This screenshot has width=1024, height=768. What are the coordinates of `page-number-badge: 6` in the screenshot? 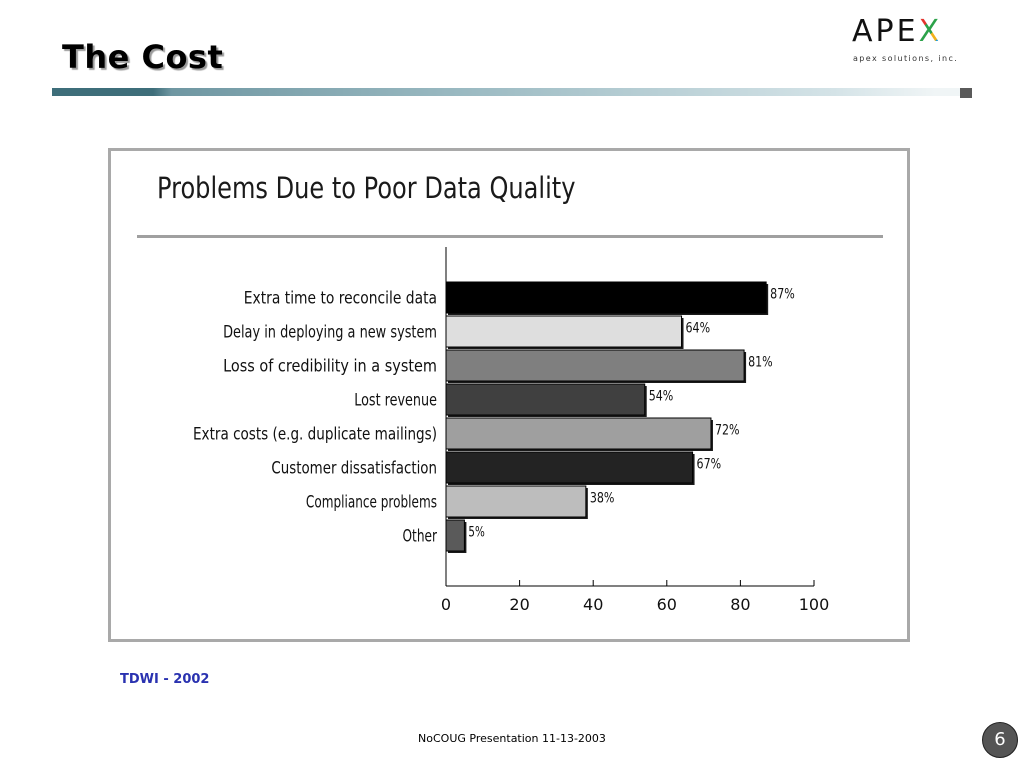 It's located at (1000, 740).